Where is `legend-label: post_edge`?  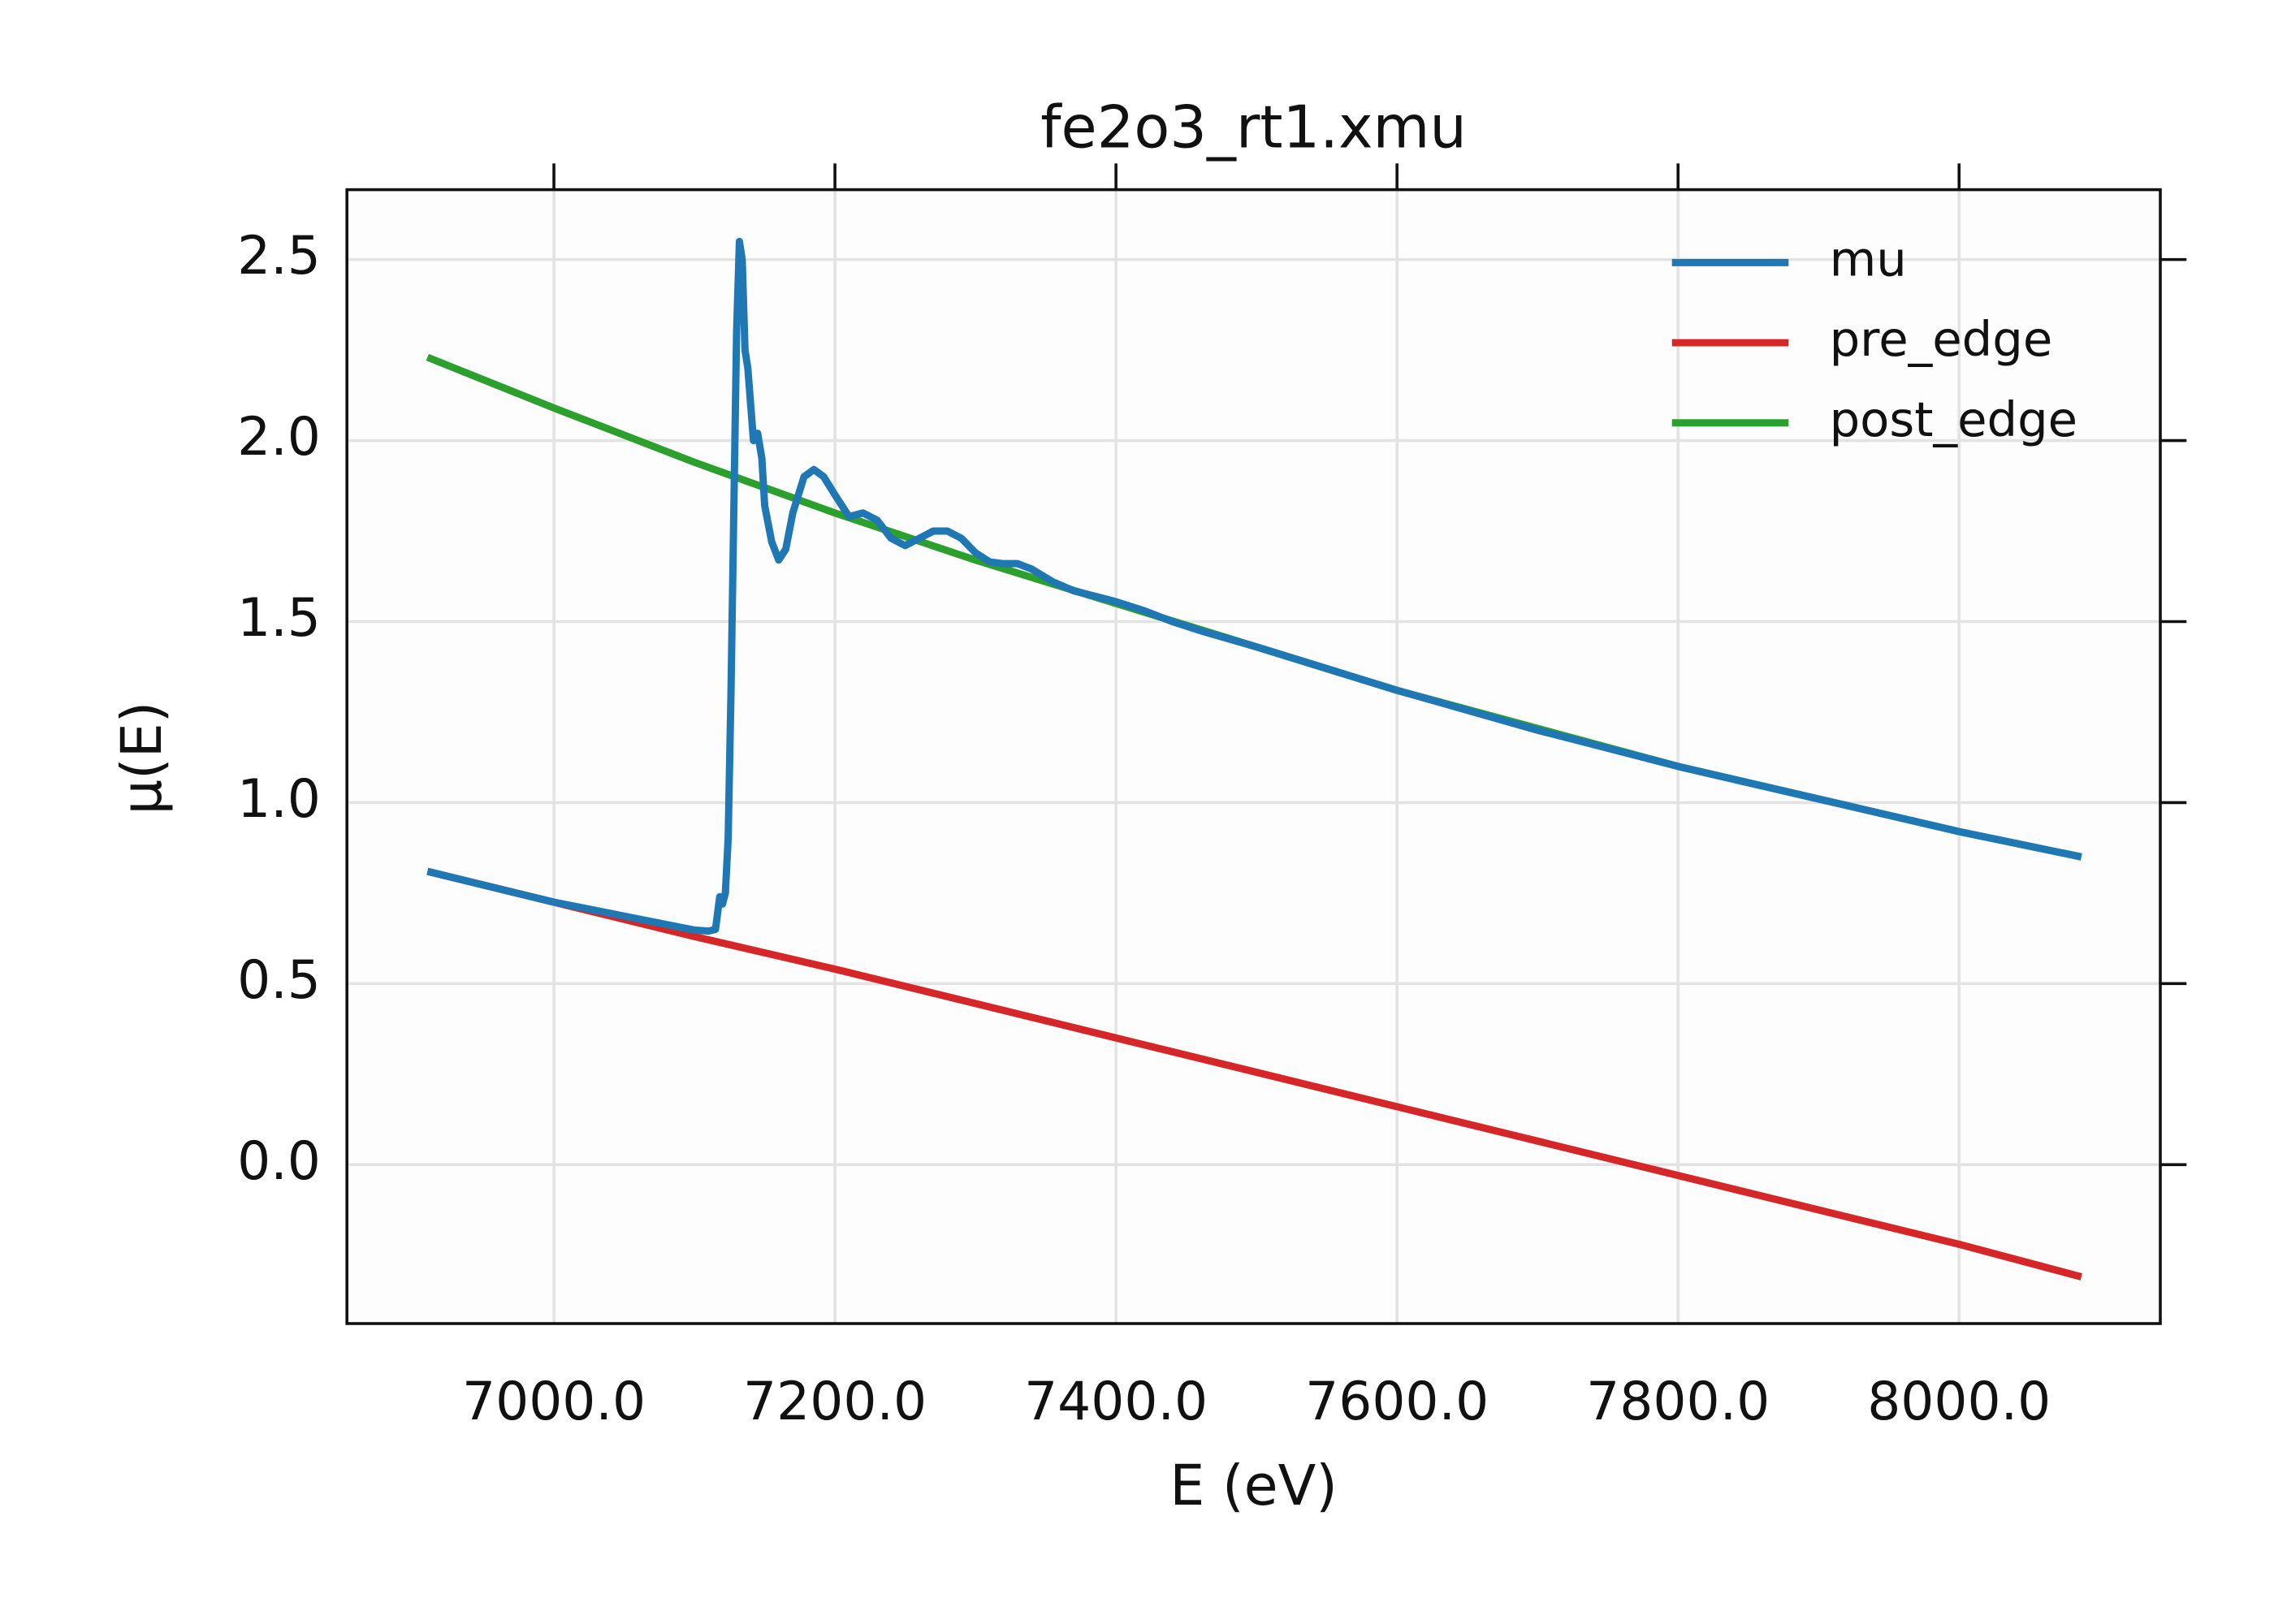
legend-label: post_edge is located at coordinates (1954, 419).